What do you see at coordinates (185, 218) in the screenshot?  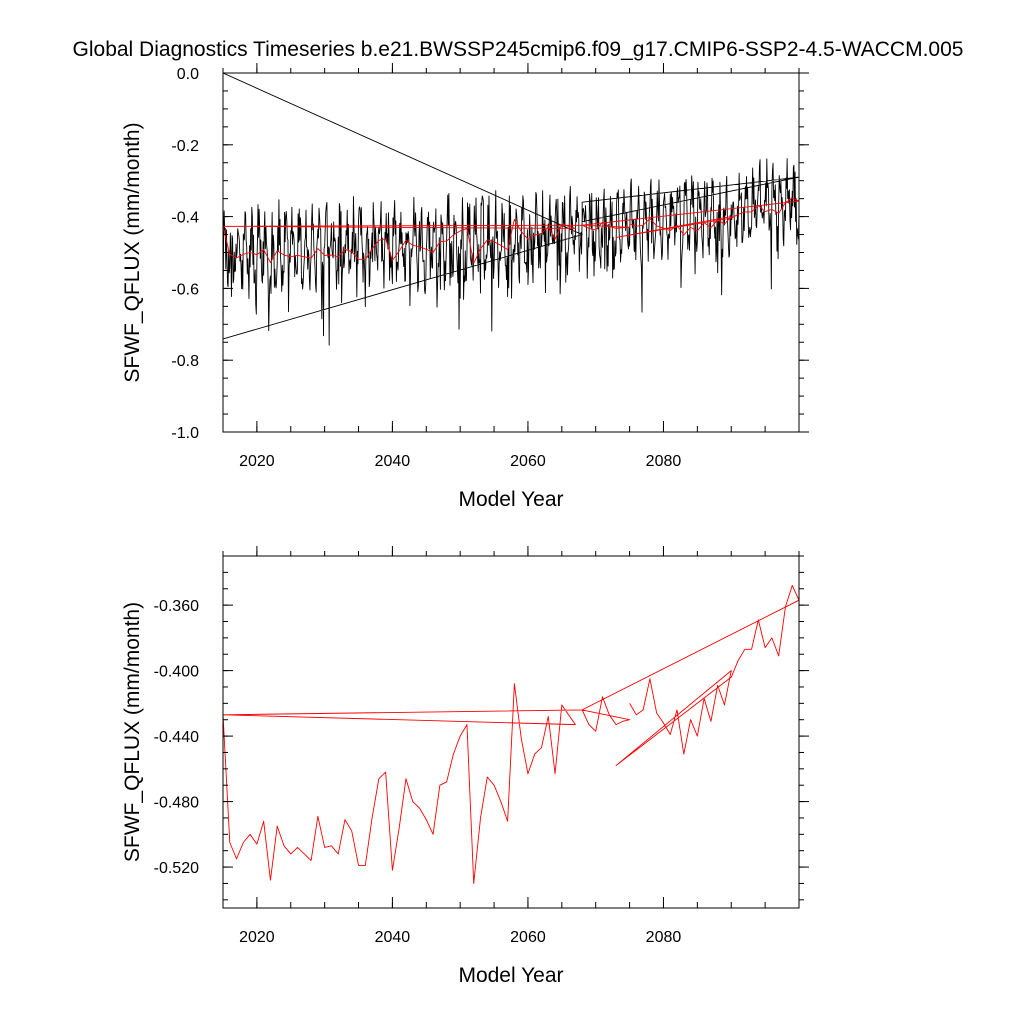 I see `y-tick-label: -0.4` at bounding box center [185, 218].